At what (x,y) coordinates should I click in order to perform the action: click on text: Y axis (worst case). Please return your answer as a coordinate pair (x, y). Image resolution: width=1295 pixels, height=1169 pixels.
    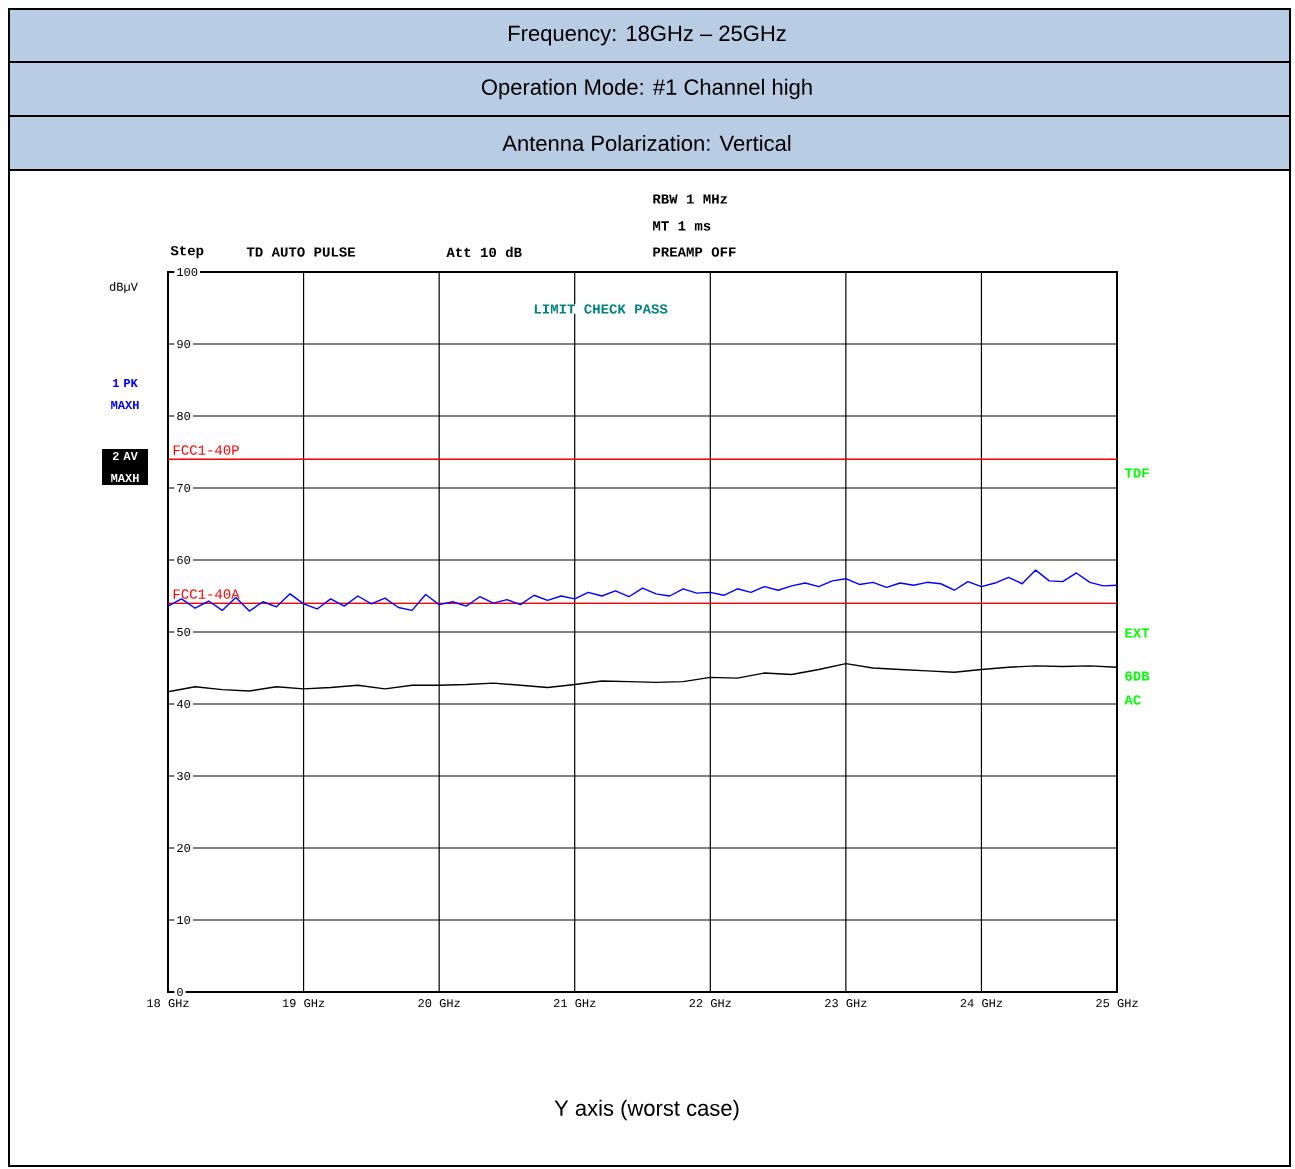
    Looking at the image, I should click on (646, 1110).